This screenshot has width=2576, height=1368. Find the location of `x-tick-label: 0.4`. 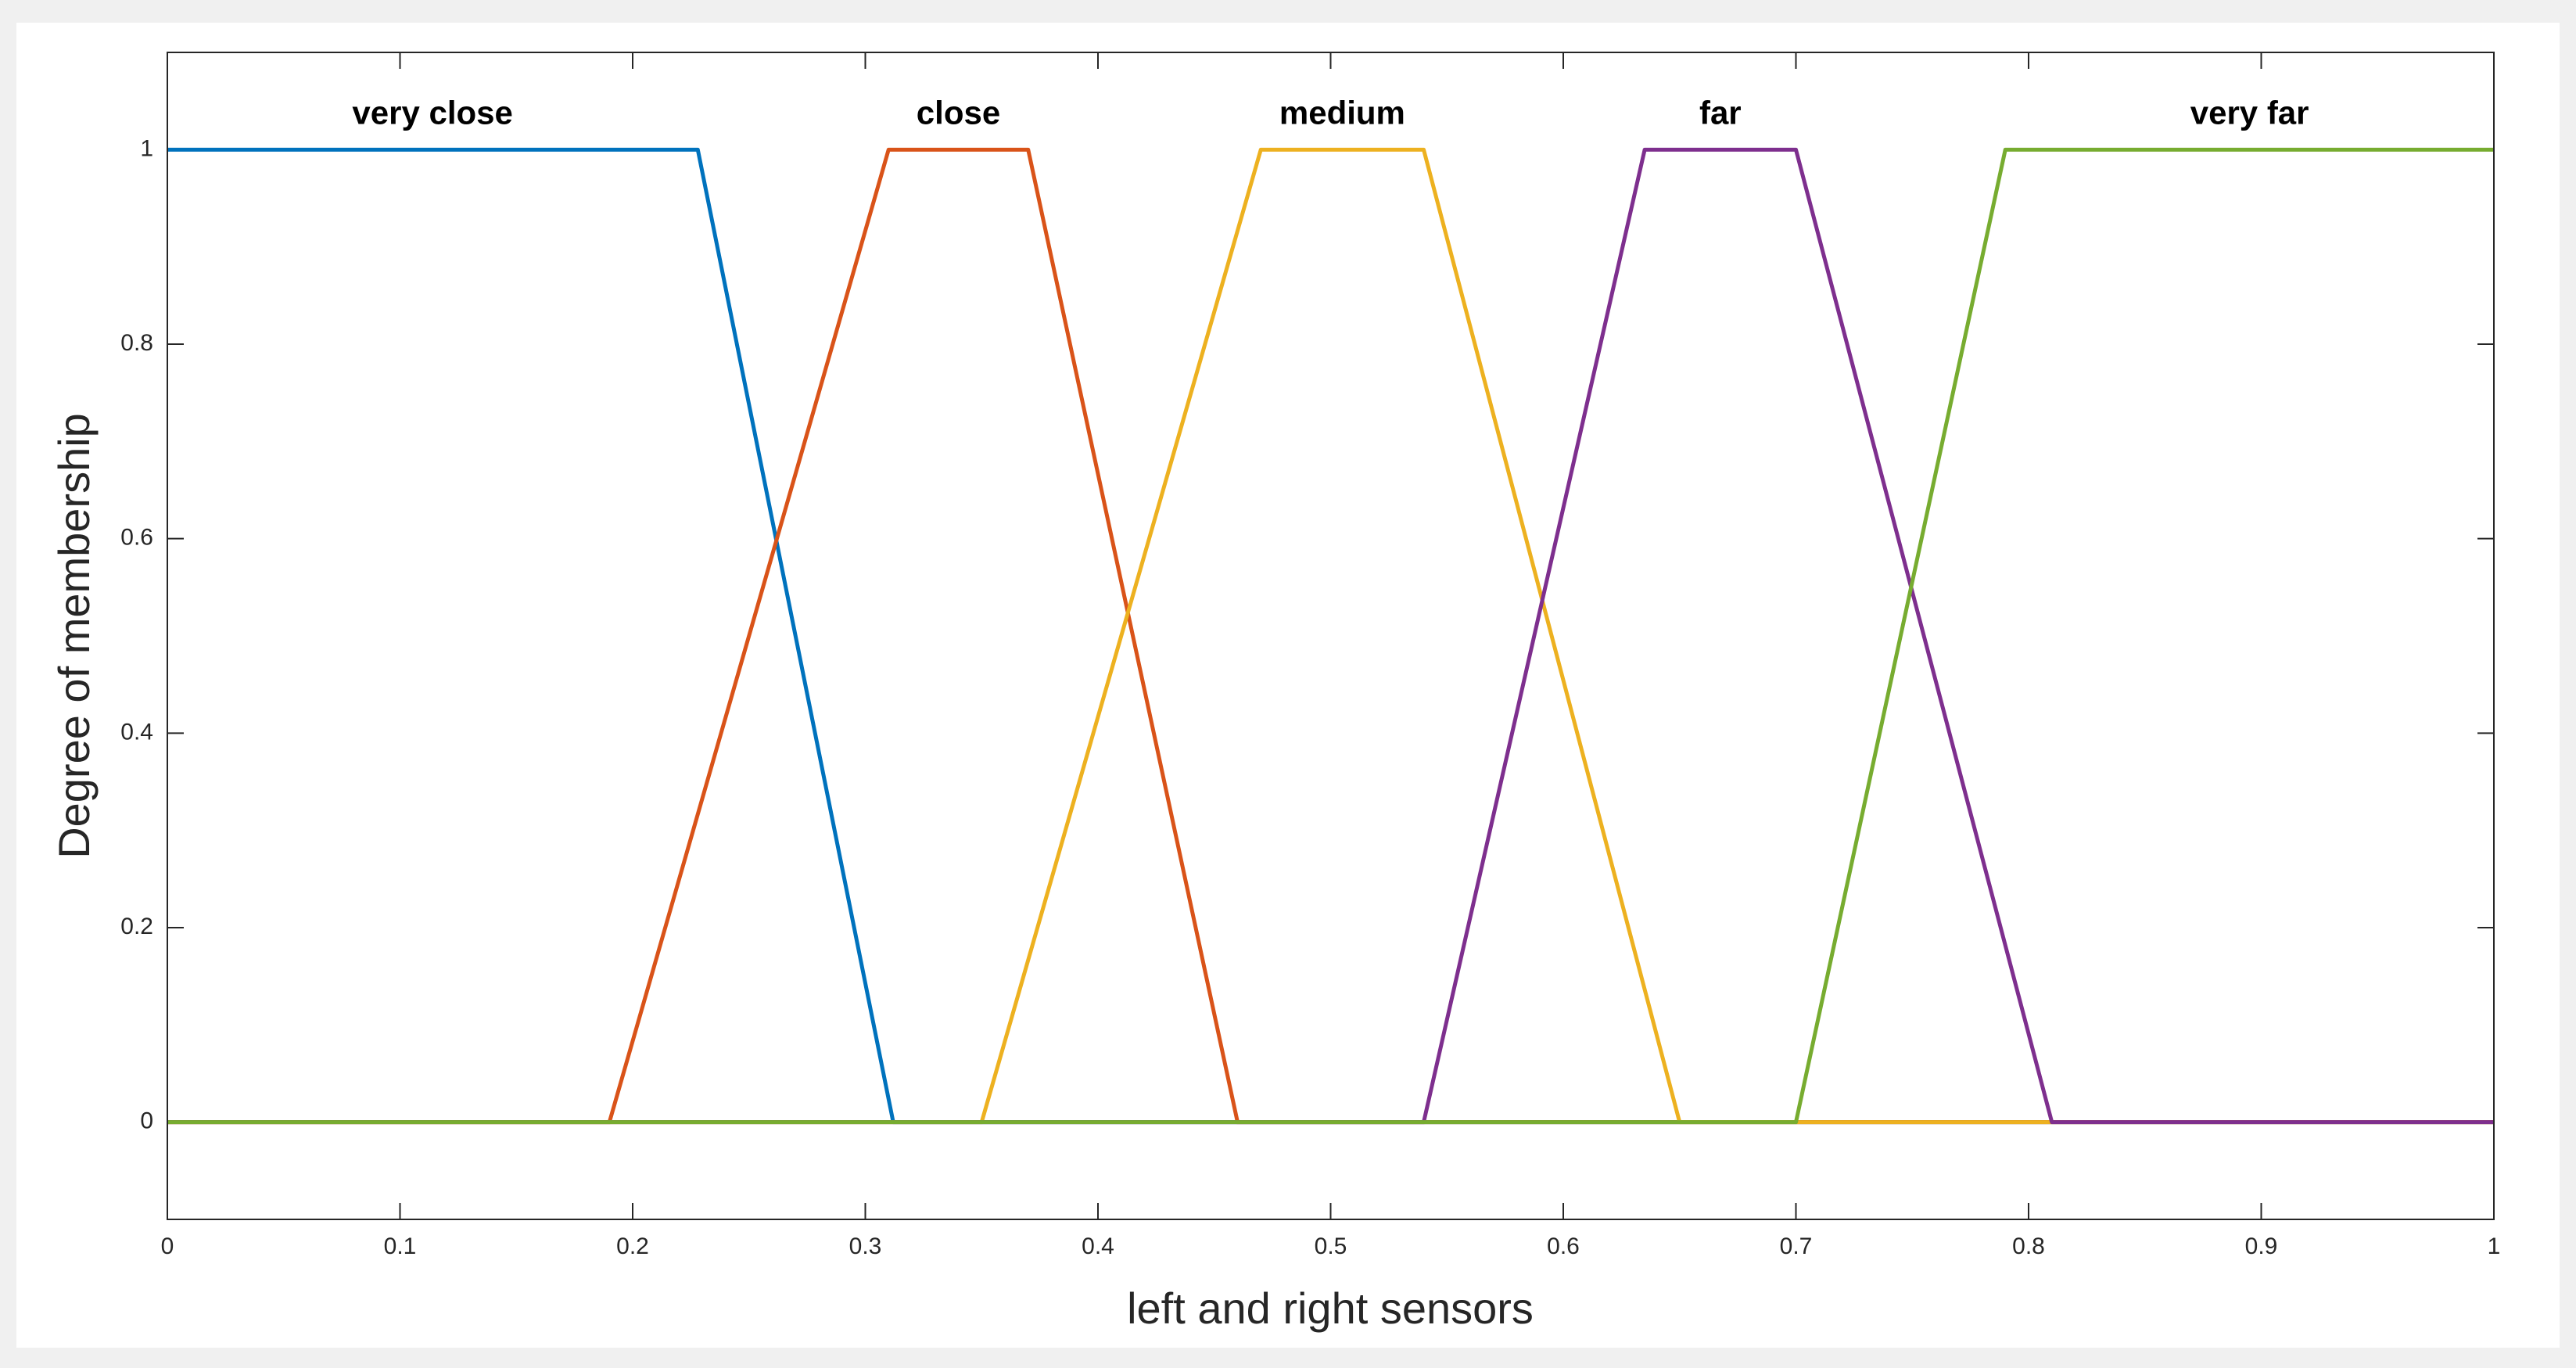

x-tick-label: 0.4 is located at coordinates (1098, 1246).